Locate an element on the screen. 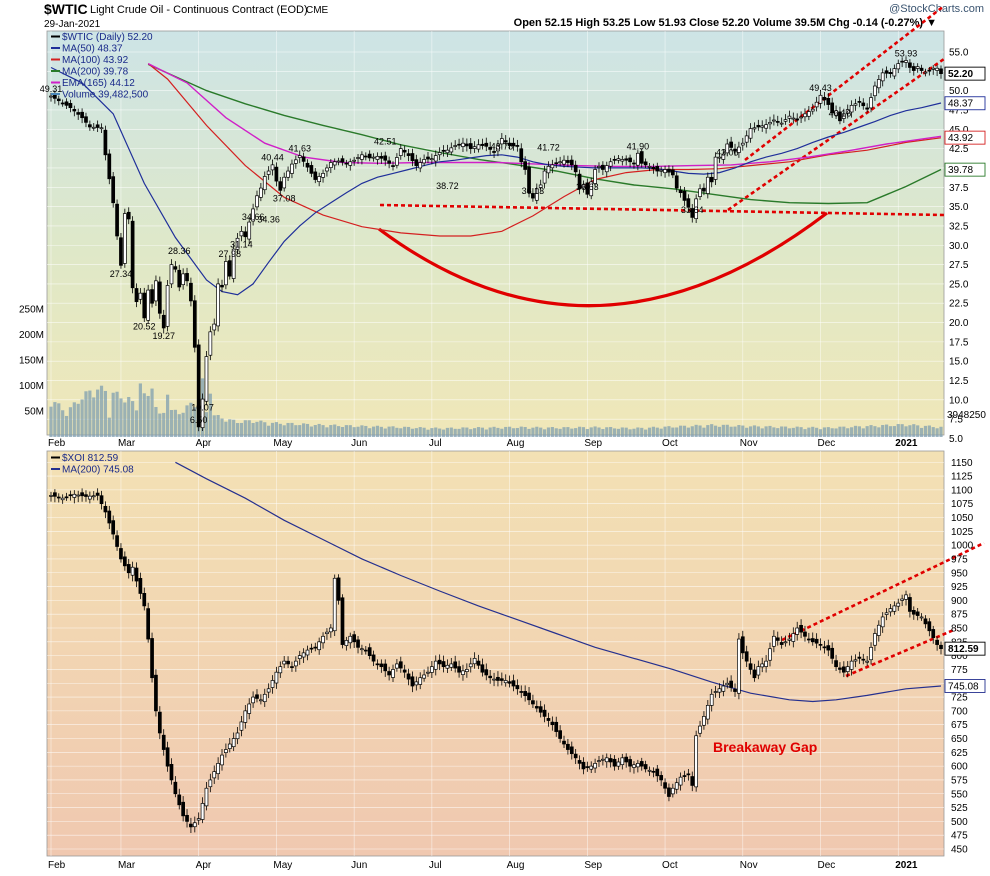  legend-entry: Volume 39,482,500 is located at coordinates (105, 95).